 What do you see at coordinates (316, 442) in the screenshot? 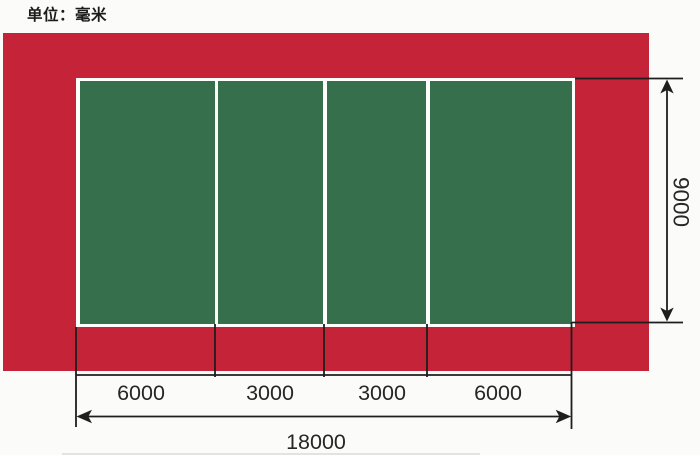
I see `svg-text: 18000` at bounding box center [316, 442].